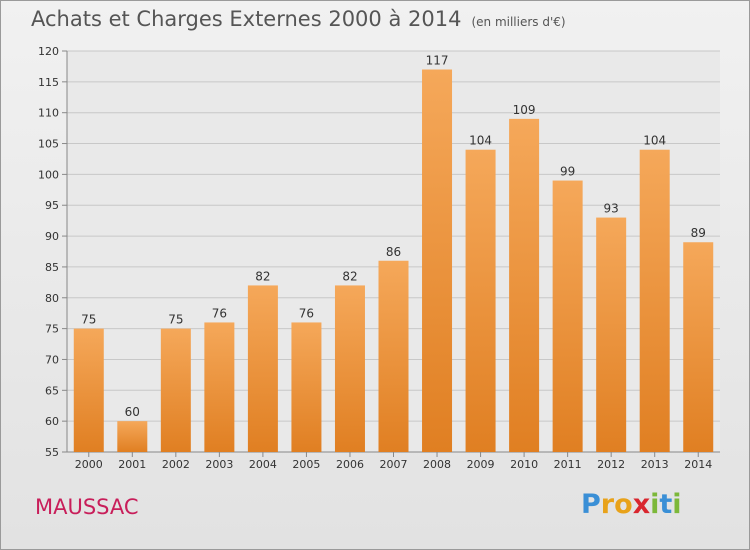 The height and width of the screenshot is (550, 750). I want to click on x-tick-label-2004: 2004, so click(263, 464).